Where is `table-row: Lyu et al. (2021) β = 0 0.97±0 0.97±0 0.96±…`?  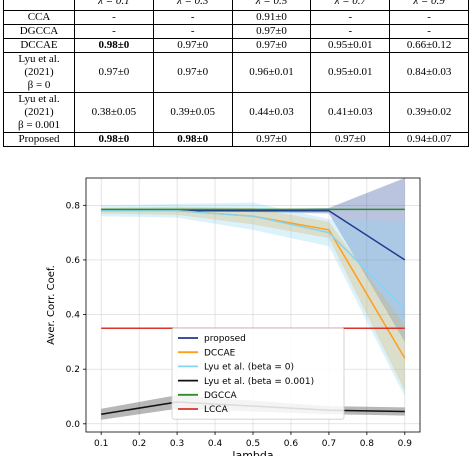 table-row: Lyu et al. (2021) β = 0 0.97±0 0.97±0 0.96±… is located at coordinates (236, 72).